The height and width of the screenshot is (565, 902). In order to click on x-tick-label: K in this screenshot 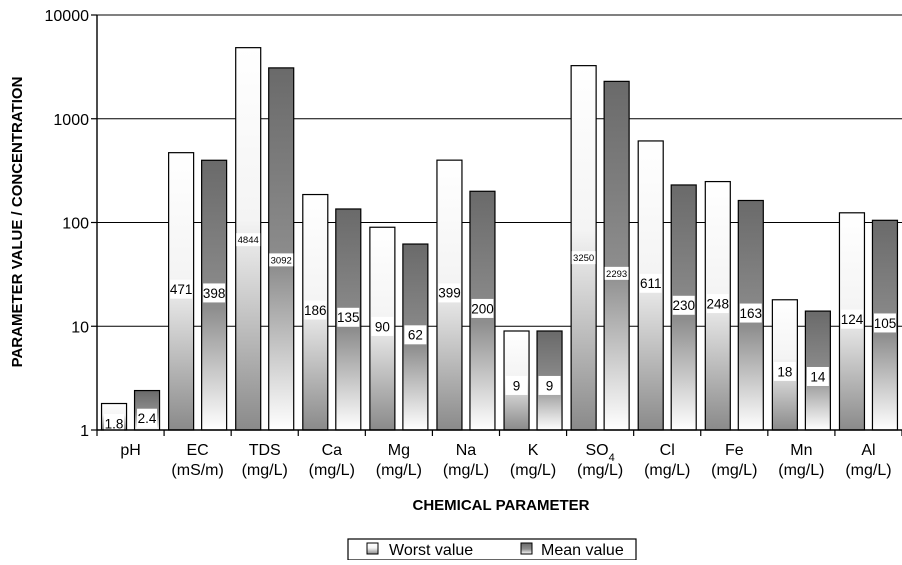, I will do `click(533, 450)`.